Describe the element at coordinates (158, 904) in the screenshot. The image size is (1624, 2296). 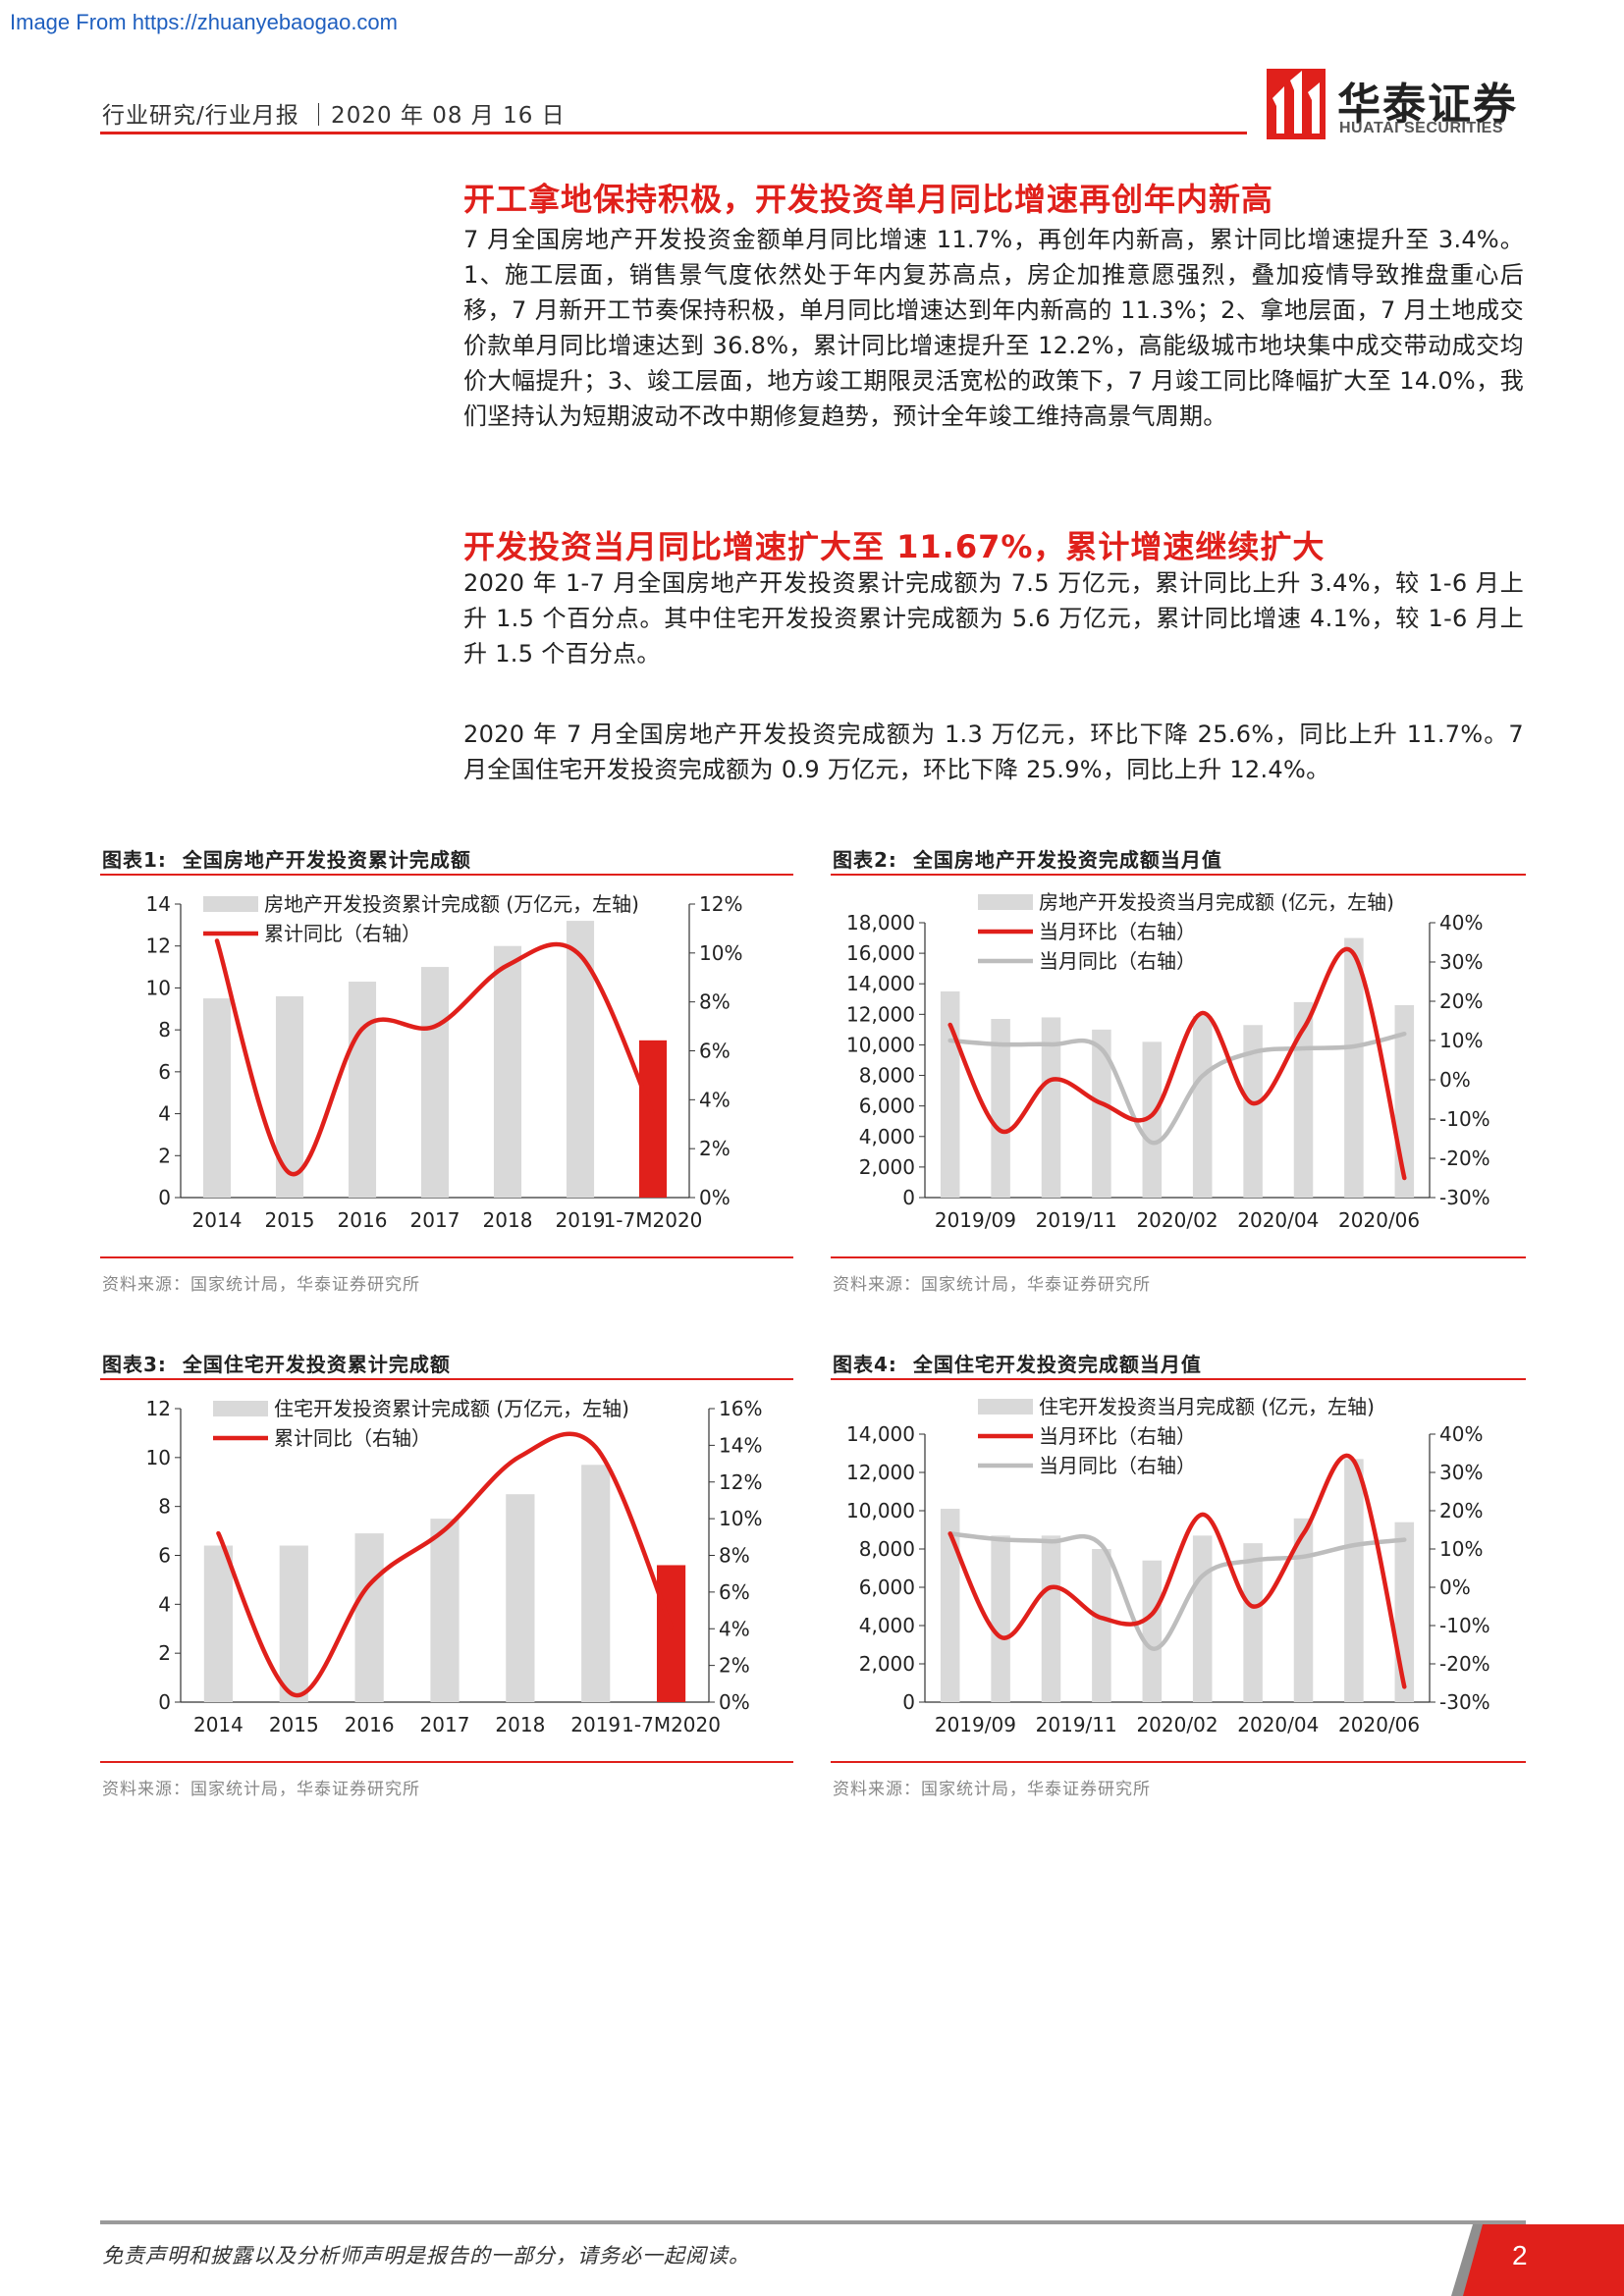
I see `y-tick-label-left: 14` at that location.